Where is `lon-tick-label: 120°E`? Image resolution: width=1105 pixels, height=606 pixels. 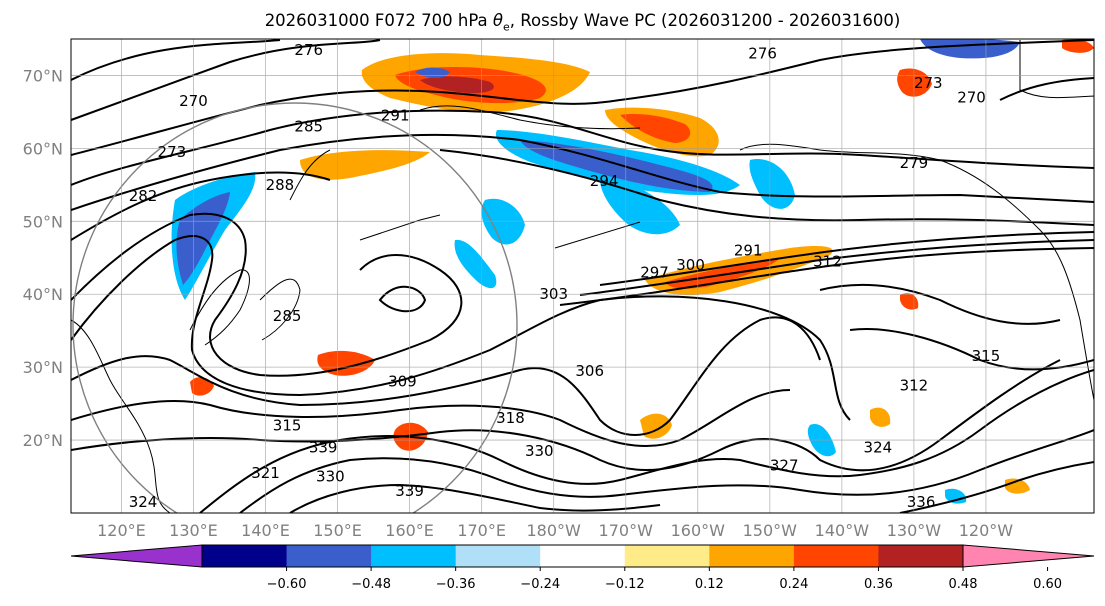
lon-tick-label: 120°E is located at coordinates (121, 530).